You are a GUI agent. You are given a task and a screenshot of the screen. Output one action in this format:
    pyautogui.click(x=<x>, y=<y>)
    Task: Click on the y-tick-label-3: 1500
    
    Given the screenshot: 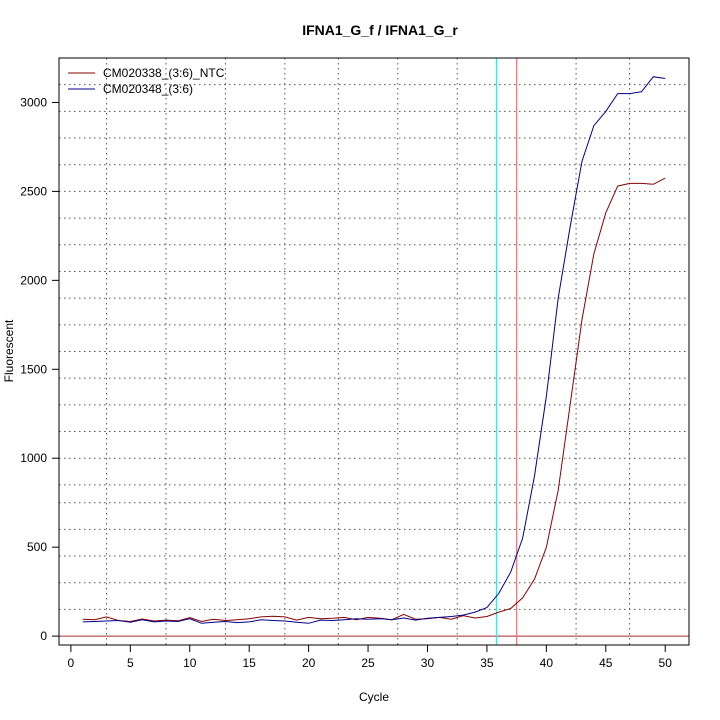 What is the action you would take?
    pyautogui.click(x=33, y=369)
    